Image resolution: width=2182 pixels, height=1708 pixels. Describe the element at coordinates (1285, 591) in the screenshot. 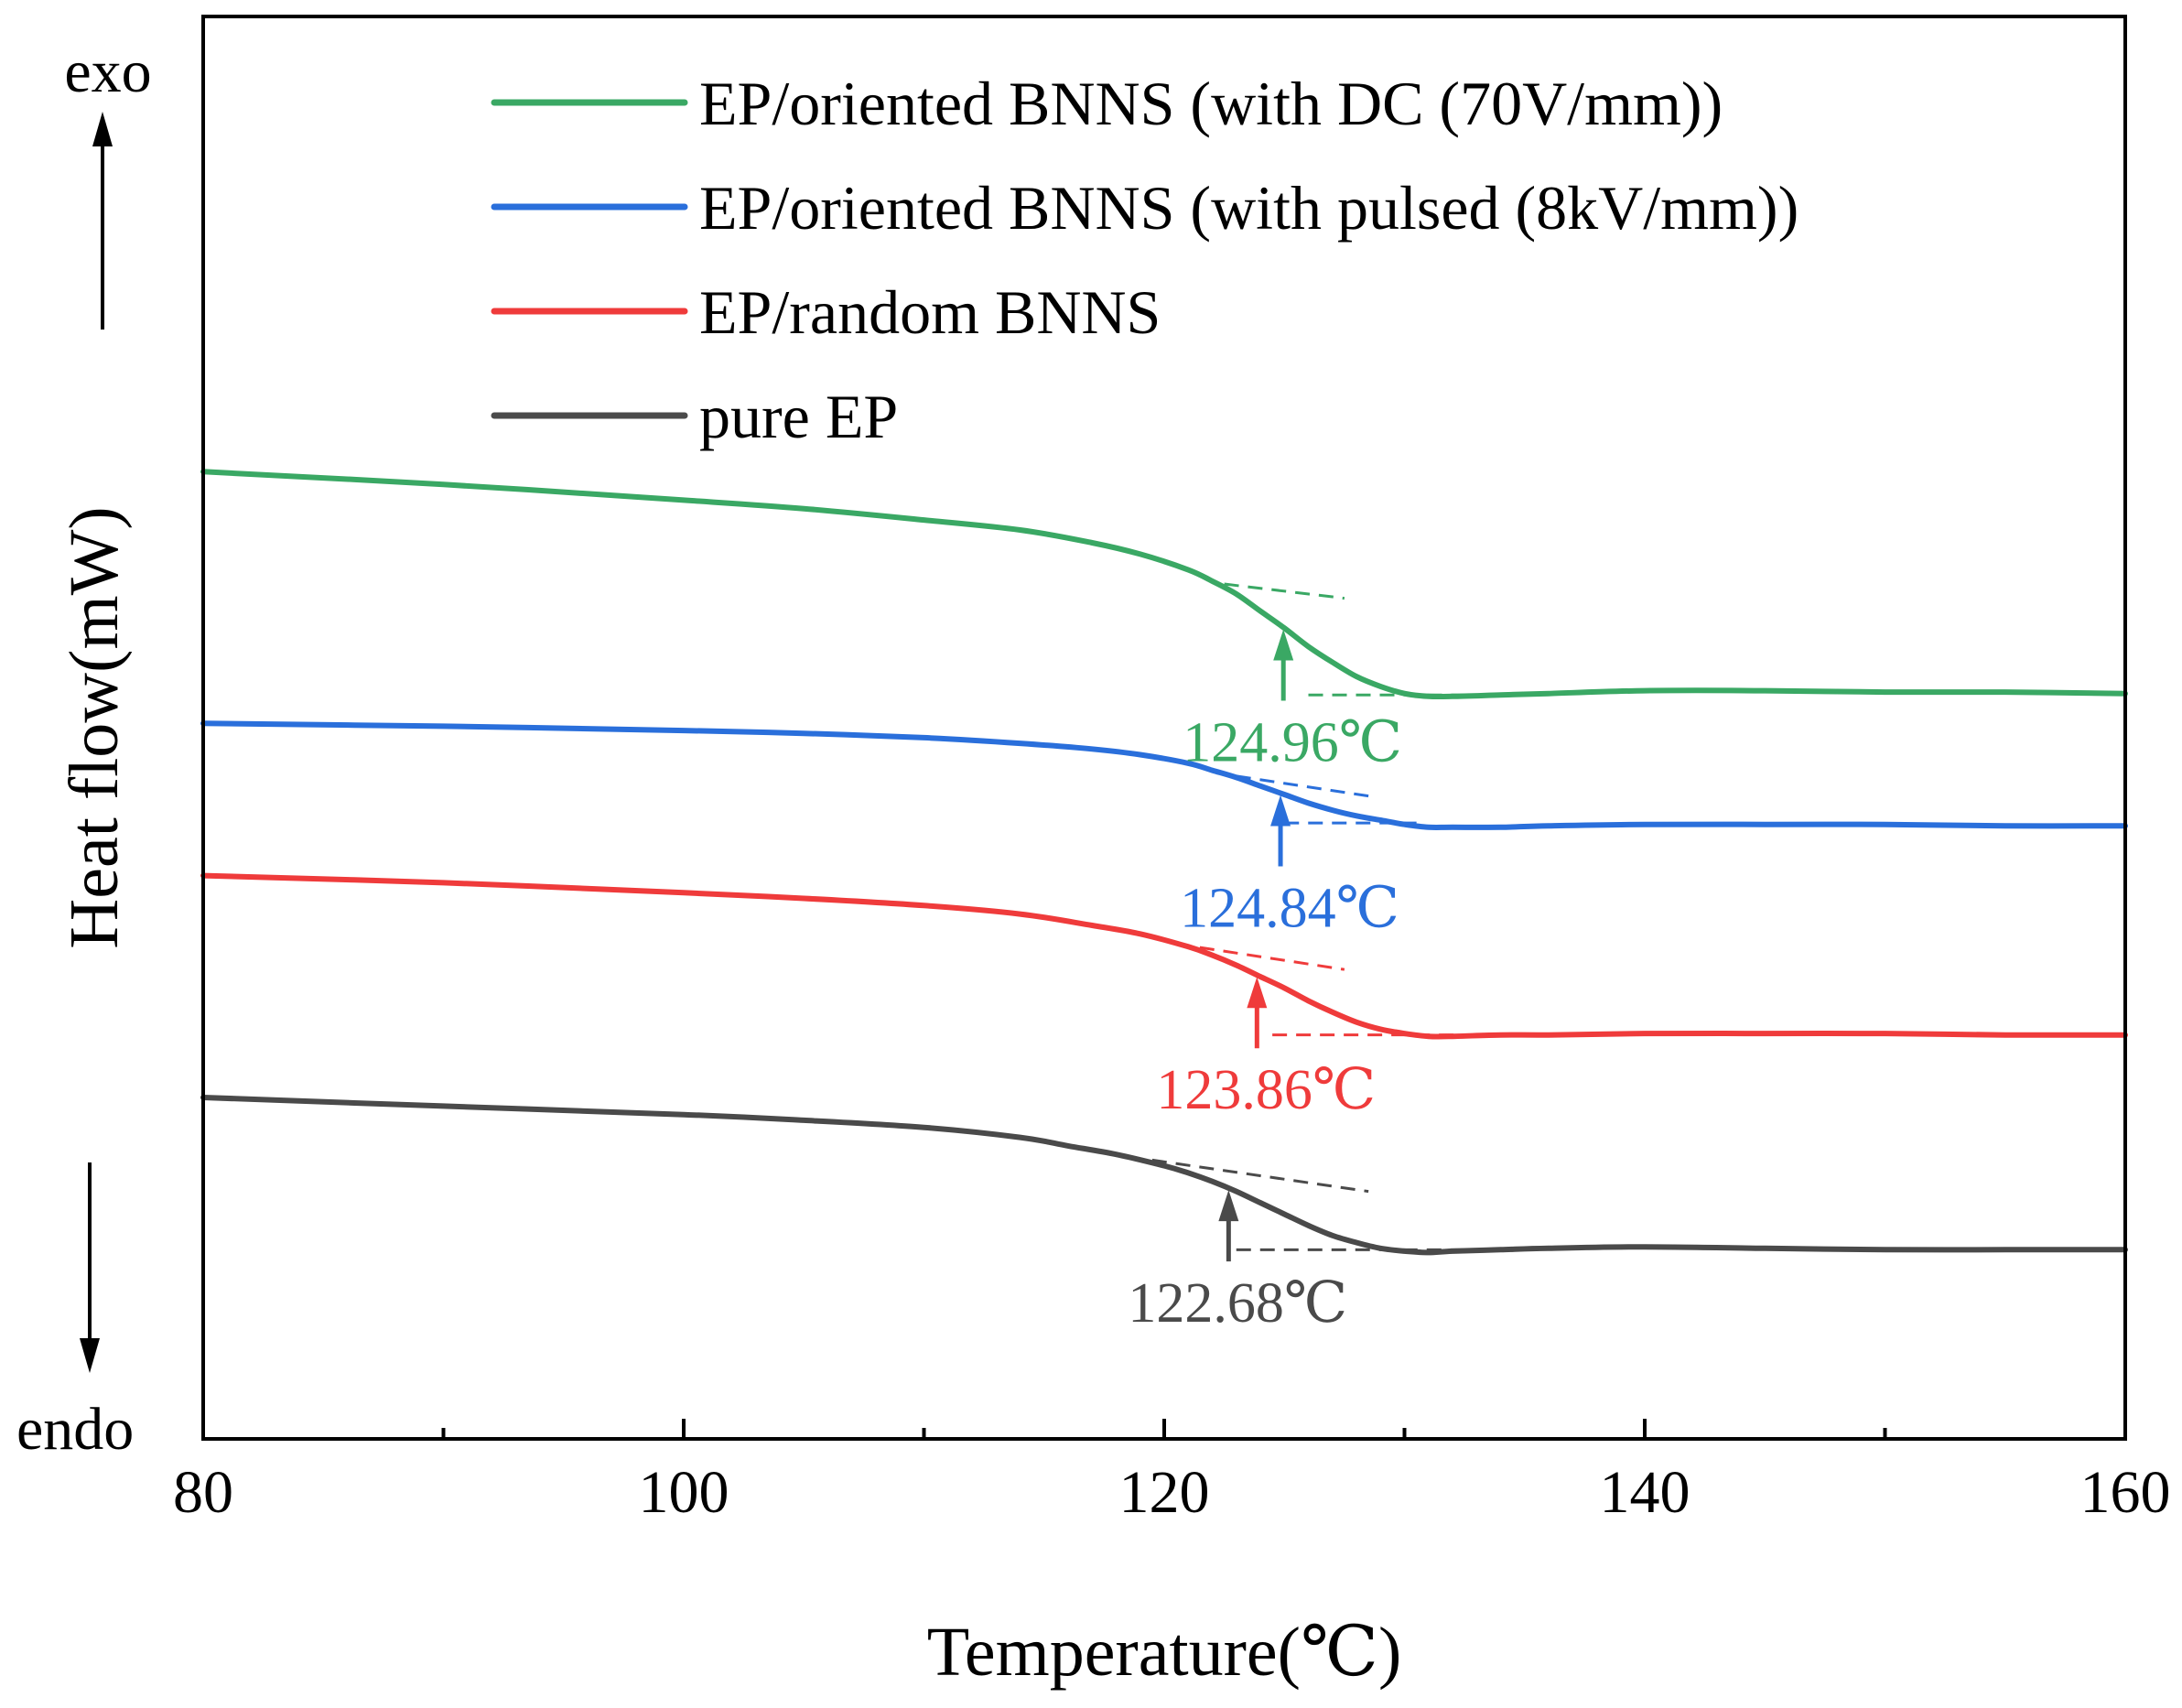

I see `tangent-upper-ep-oriented-bnns-with-dc-70v-mm` at that location.